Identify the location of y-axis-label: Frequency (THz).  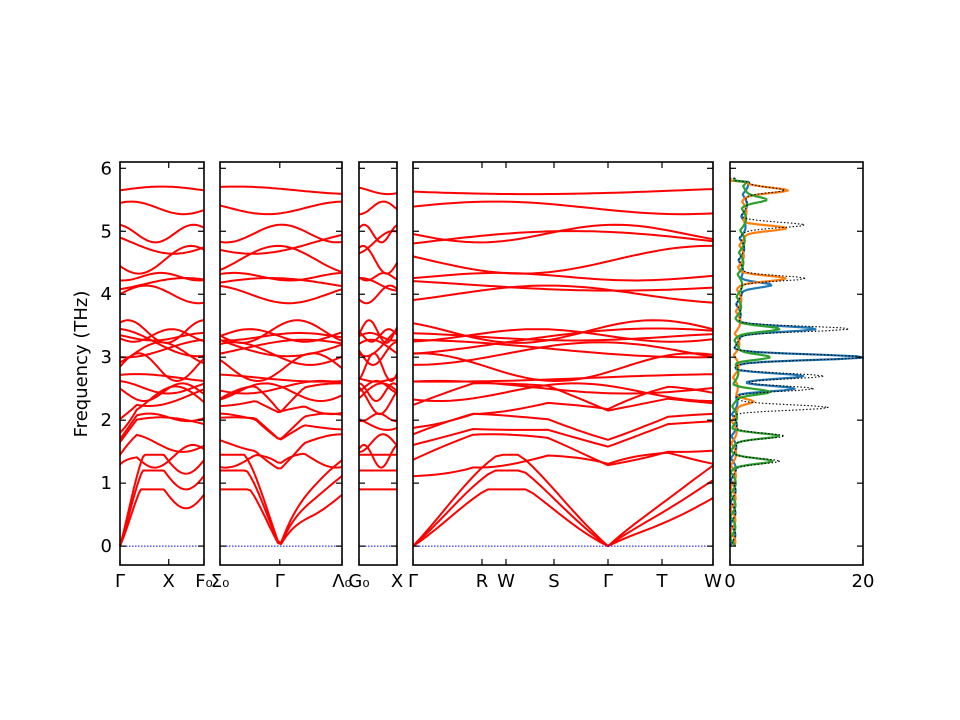
(81, 364).